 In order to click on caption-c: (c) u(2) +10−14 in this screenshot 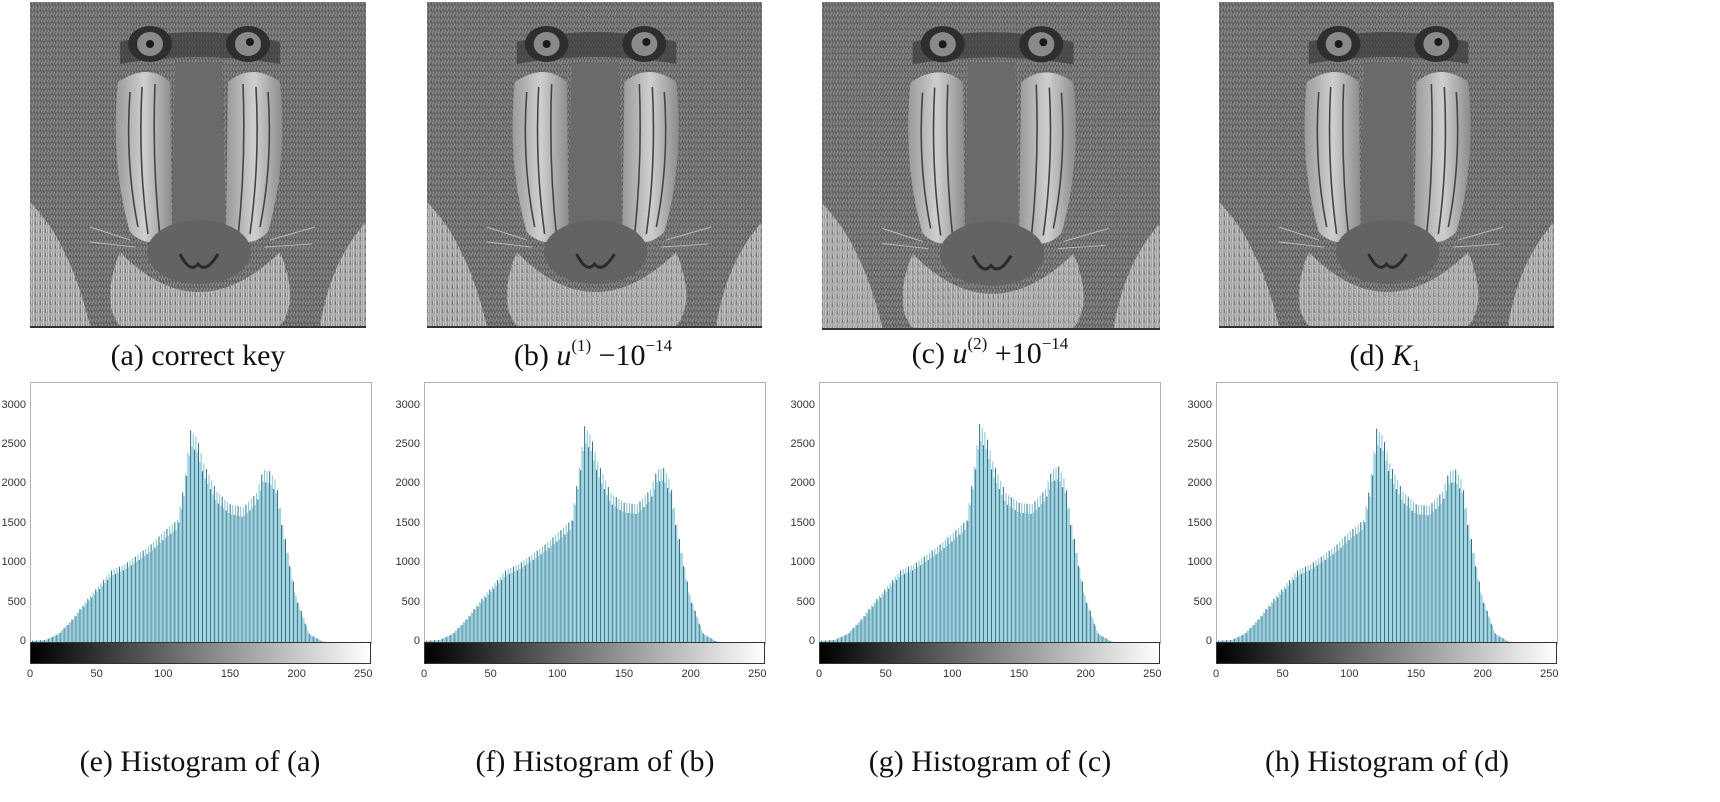, I will do `click(990, 352)`.